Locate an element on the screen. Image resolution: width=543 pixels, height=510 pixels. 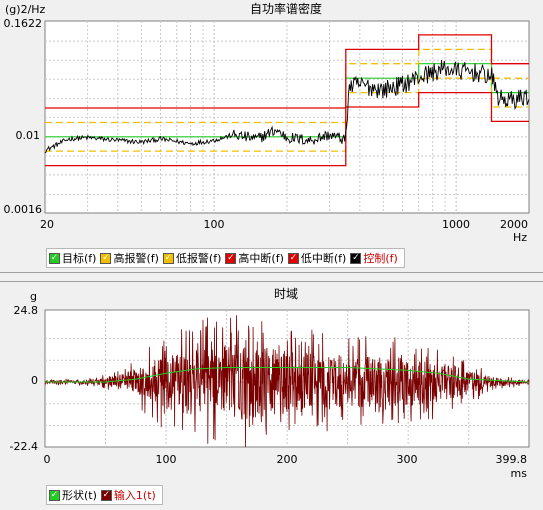
time-shape-line is located at coordinates (287, 375).